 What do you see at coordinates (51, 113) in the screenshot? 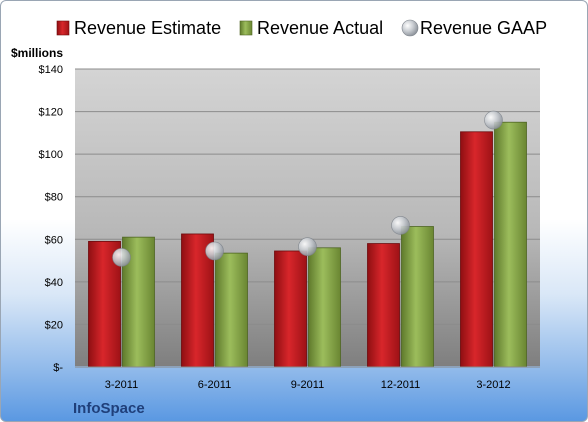
I see `y-tick-label: $120` at bounding box center [51, 113].